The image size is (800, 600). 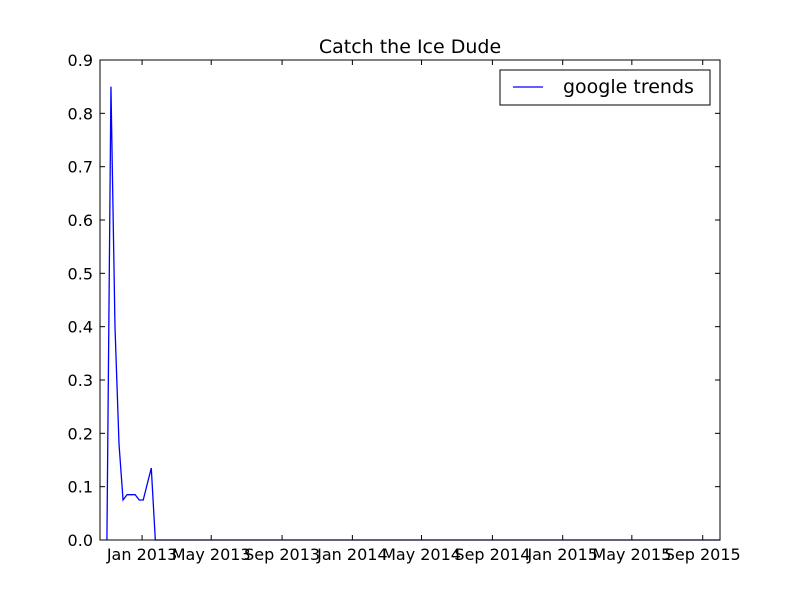 What do you see at coordinates (80, 220) in the screenshot?
I see `y-tick-label: 0.6` at bounding box center [80, 220].